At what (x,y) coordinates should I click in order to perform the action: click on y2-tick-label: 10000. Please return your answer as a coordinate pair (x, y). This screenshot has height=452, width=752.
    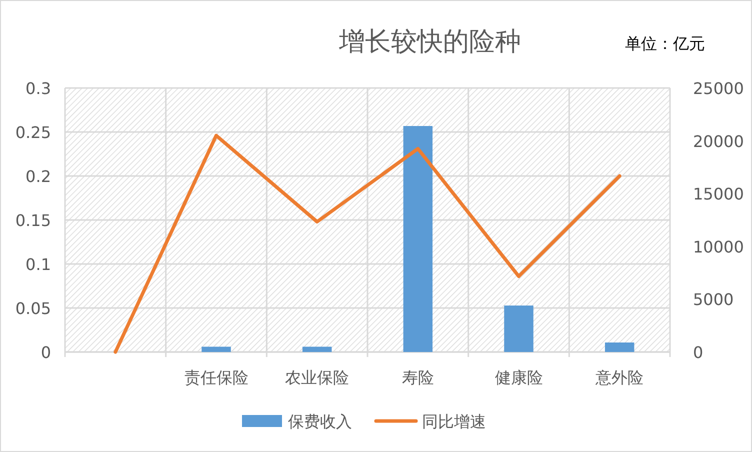
    Looking at the image, I should click on (718, 246).